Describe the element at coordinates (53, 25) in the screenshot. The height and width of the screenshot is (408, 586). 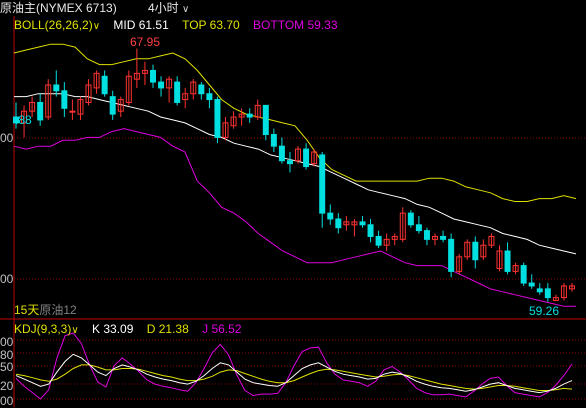
I see `boll-label: BOLL(26,26,2)` at that location.